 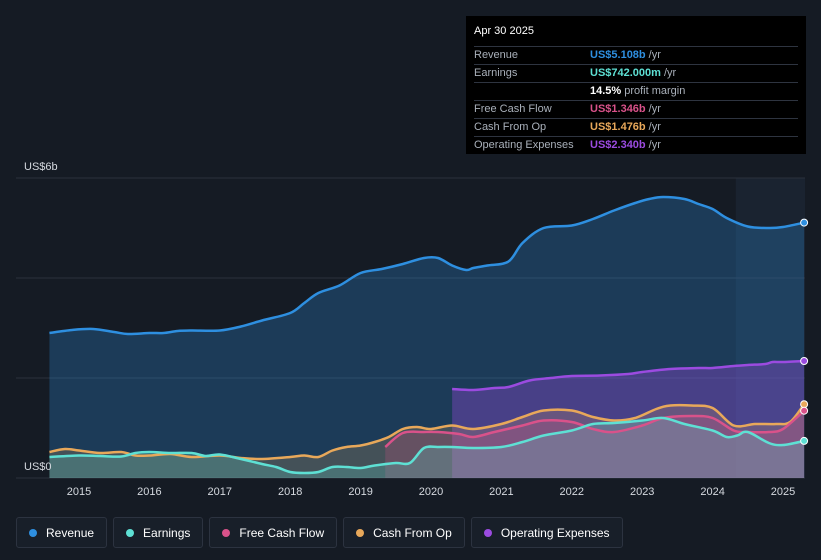 I want to click on cash-from-op-endpoint, so click(x=804, y=404).